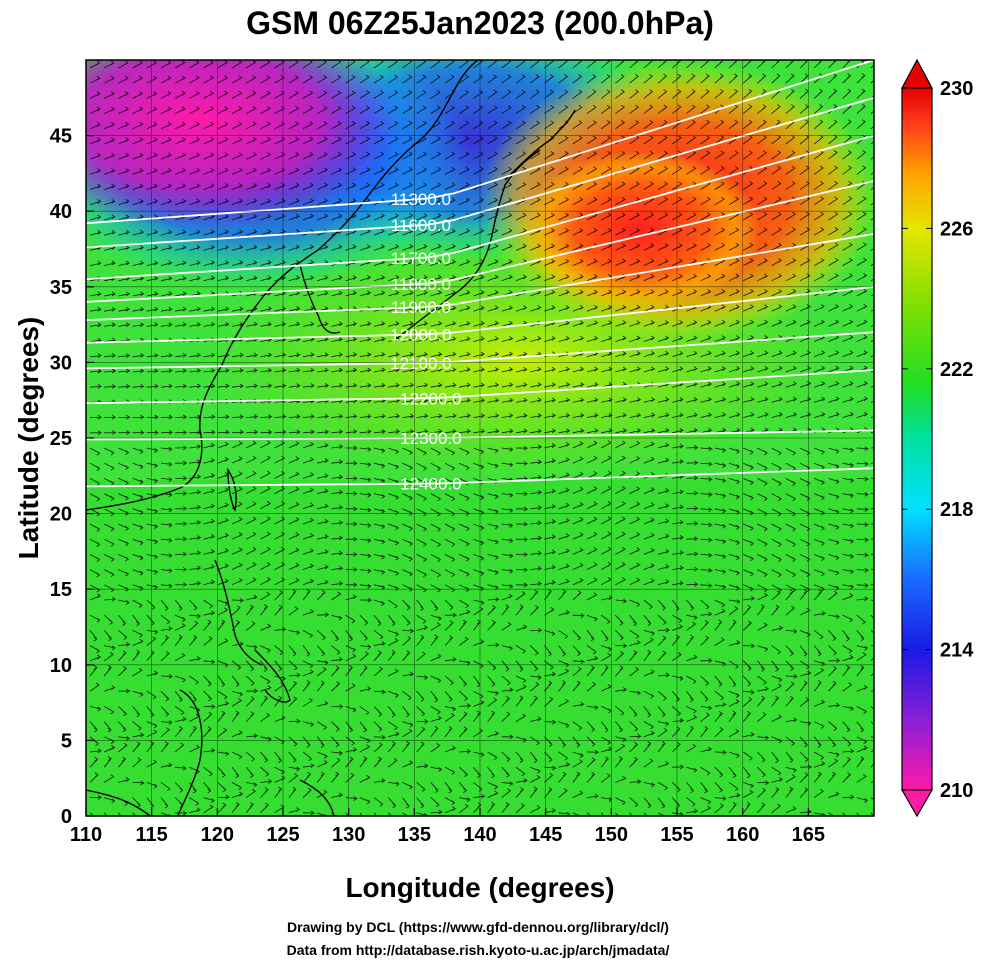 Image resolution: width=982 pixels, height=962 pixels. What do you see at coordinates (917, 803) in the screenshot?
I see `colorbar-extend-min` at bounding box center [917, 803].